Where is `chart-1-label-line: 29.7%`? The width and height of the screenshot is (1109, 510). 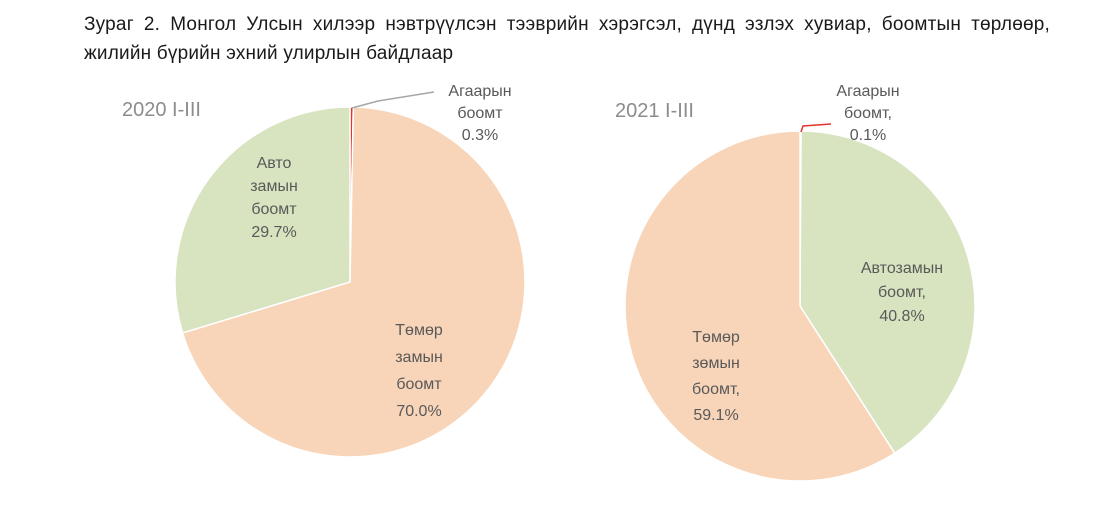
chart-1-label-line: 29.7% is located at coordinates (273, 232).